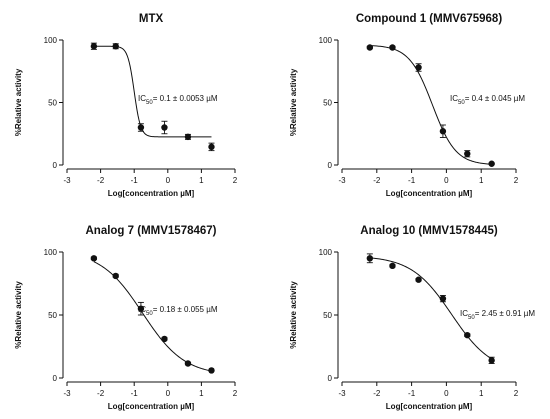 The height and width of the screenshot is (419, 550). Describe the element at coordinates (178, 100) in the screenshot. I see `ic50-annotation: IC50= 0.1 ± 0.0053 µM` at that location.